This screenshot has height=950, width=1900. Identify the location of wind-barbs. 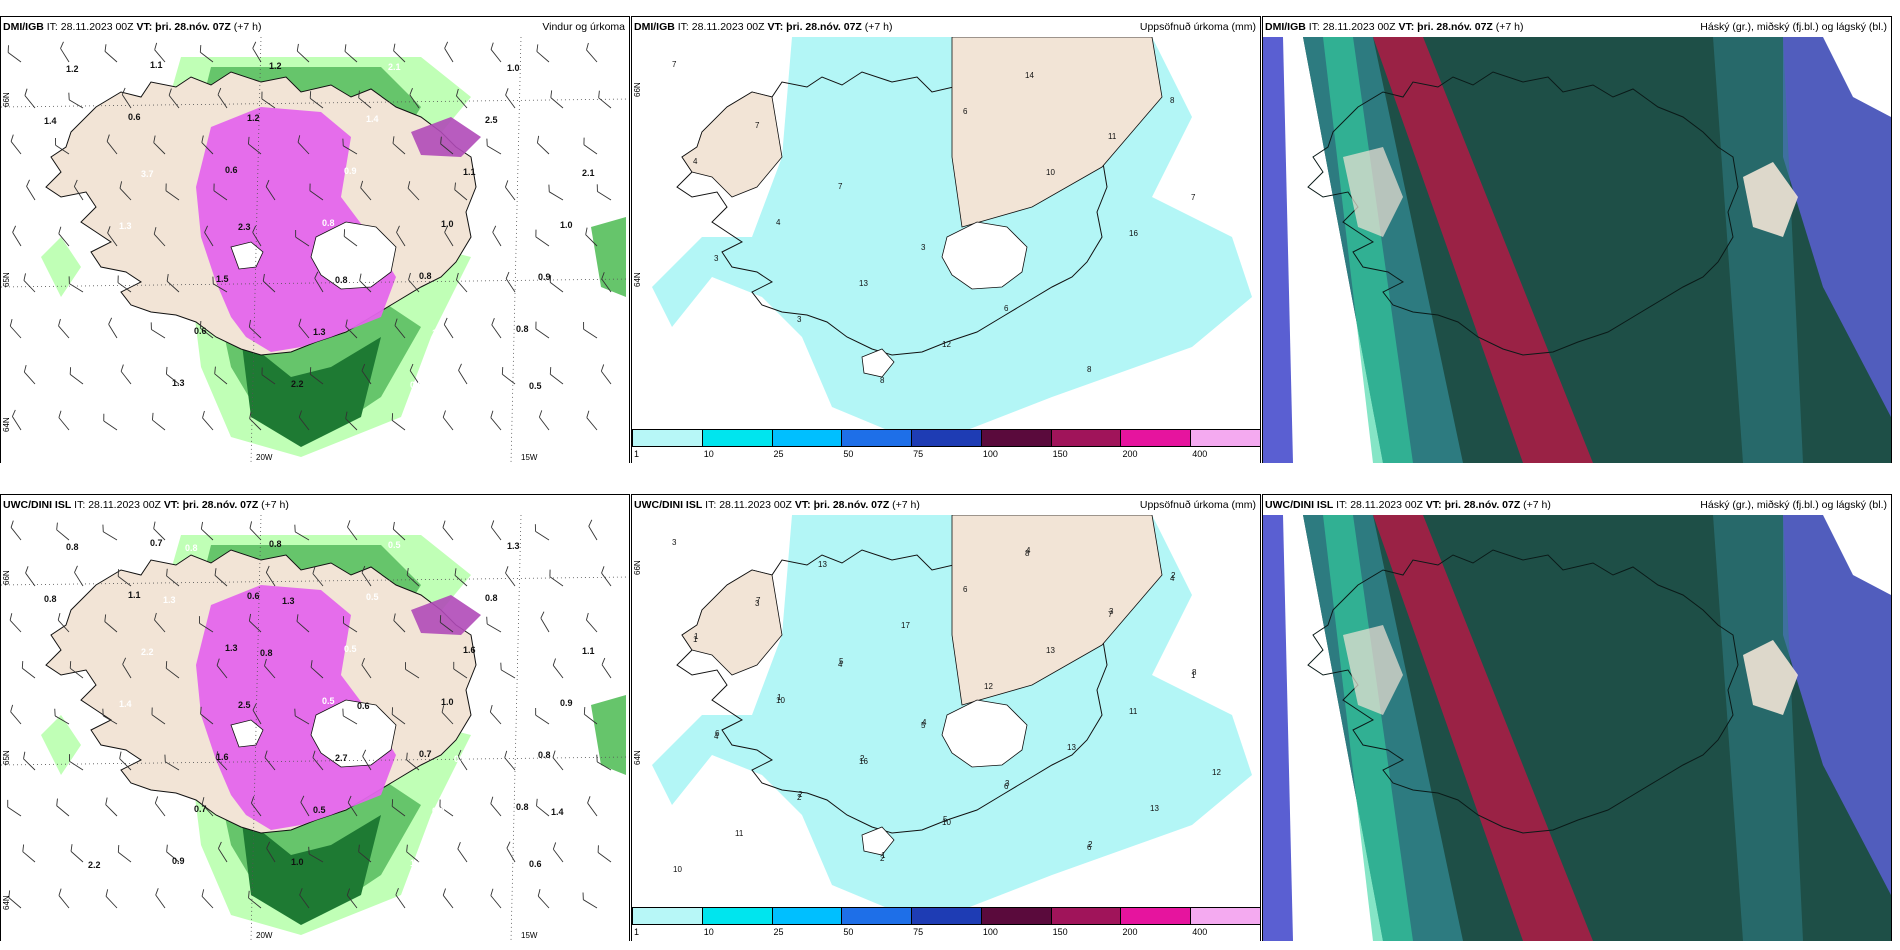
(309, 236).